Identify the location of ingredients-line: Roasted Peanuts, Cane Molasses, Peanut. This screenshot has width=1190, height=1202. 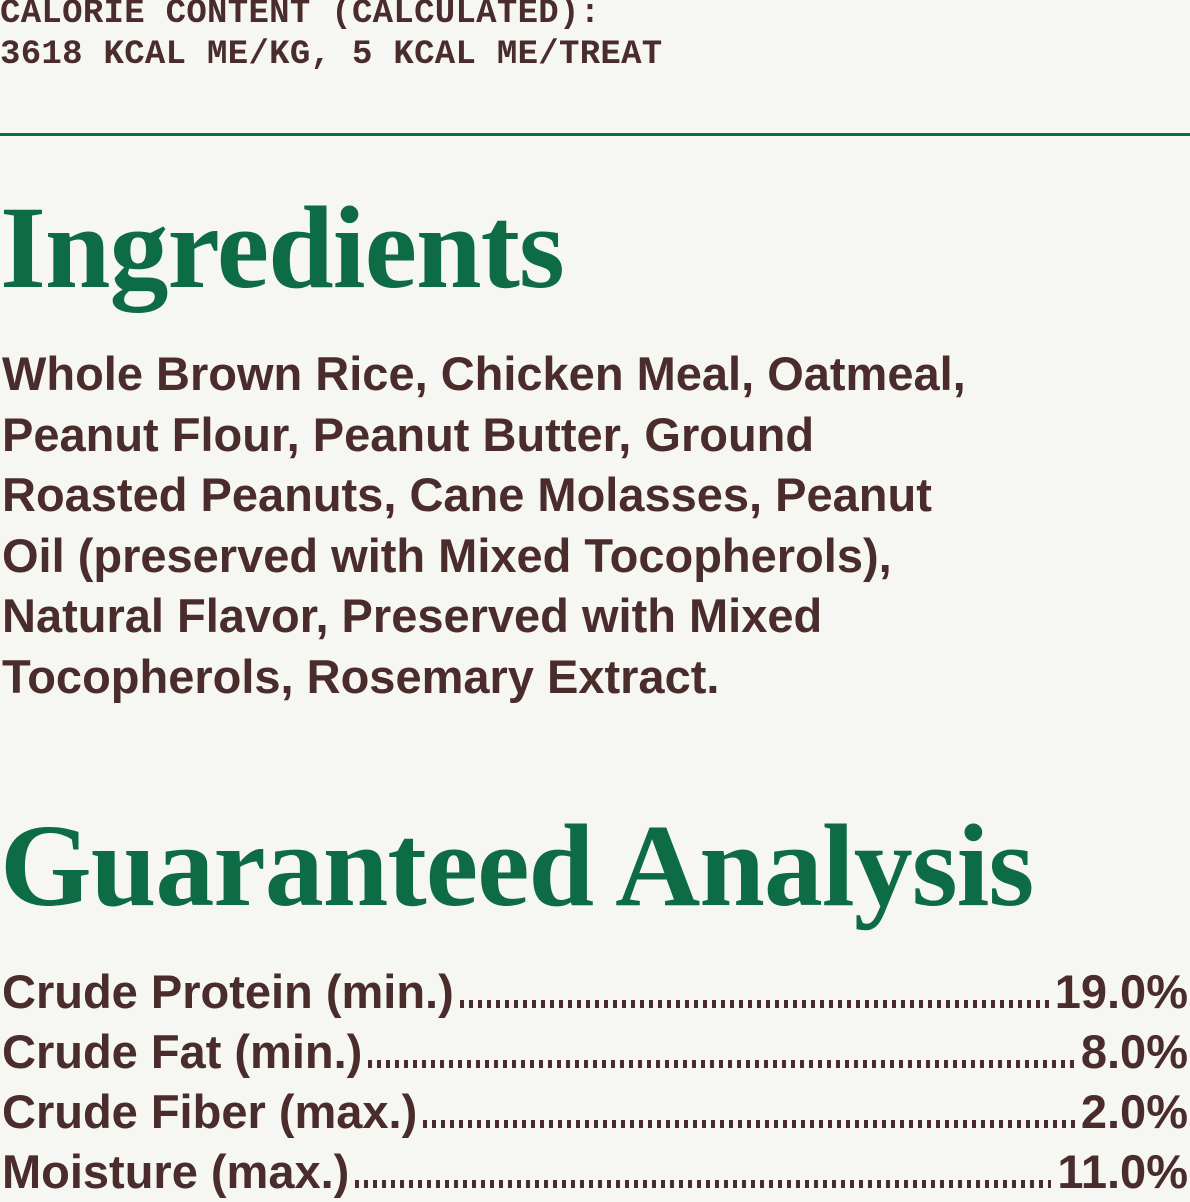
(467, 494).